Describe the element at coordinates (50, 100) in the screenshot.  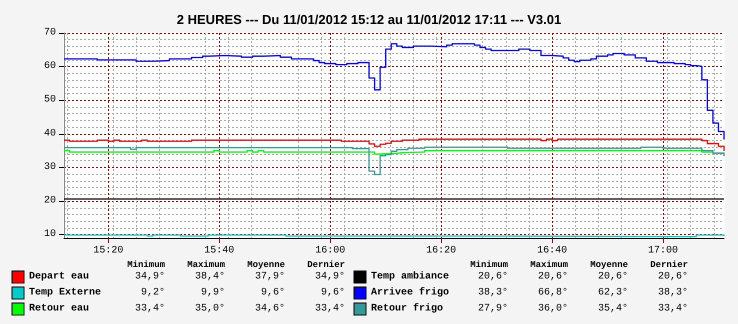
I see `y-tick-label: 50` at that location.